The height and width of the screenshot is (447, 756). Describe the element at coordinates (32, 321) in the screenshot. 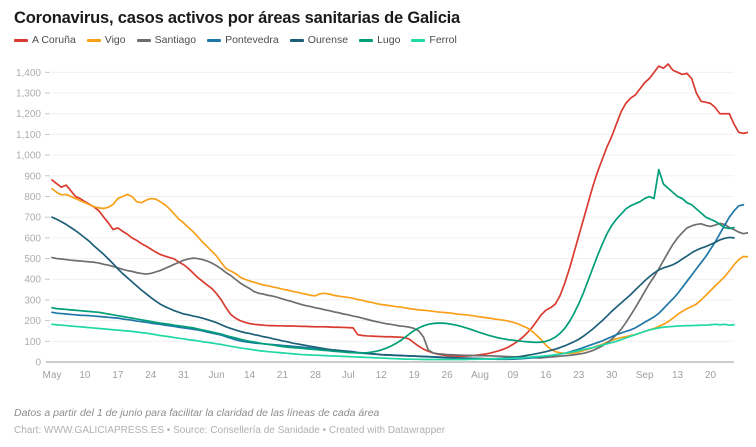

I see `ytick-label: 200` at that location.